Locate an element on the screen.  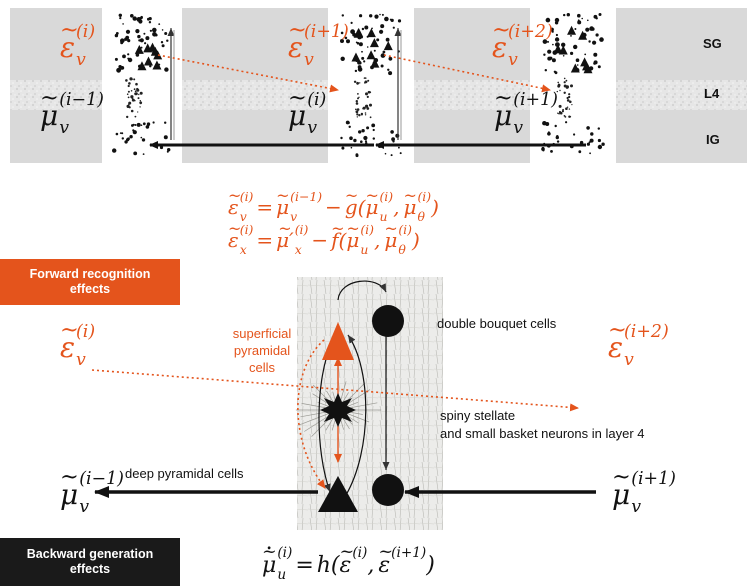
strip-mu-1: μ(i−1) v is located at coordinates (72, 111).